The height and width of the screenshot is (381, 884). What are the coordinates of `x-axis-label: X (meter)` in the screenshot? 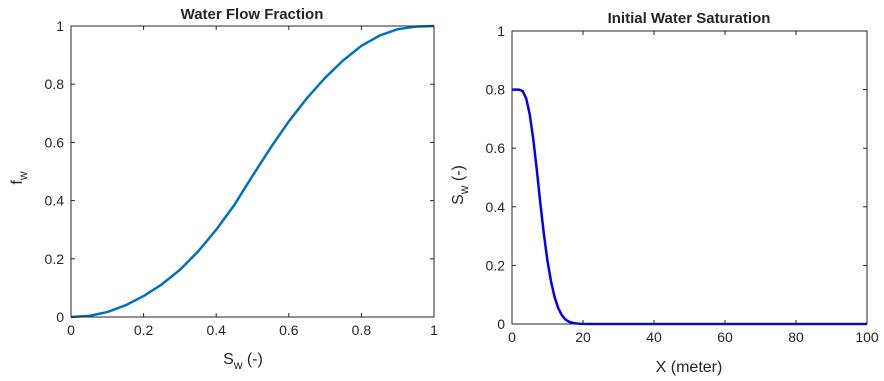 It's located at (689, 367).